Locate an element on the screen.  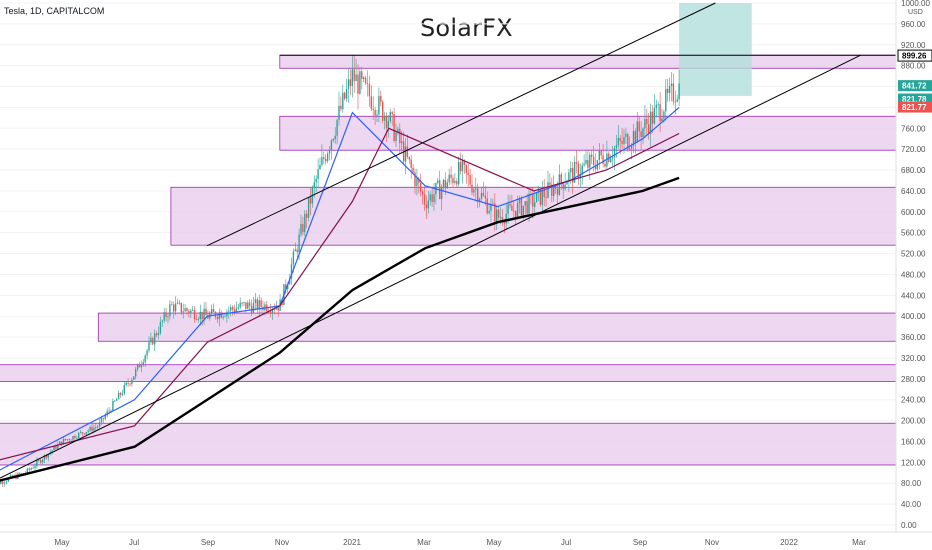
y-tick-label: 1000.00 is located at coordinates (915, 4).